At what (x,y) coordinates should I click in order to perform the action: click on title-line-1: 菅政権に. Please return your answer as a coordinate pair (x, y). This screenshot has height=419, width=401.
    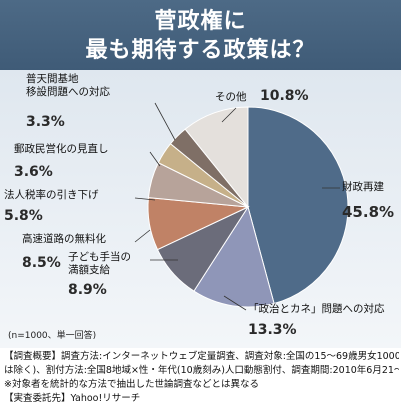
    Looking at the image, I should click on (200, 21).